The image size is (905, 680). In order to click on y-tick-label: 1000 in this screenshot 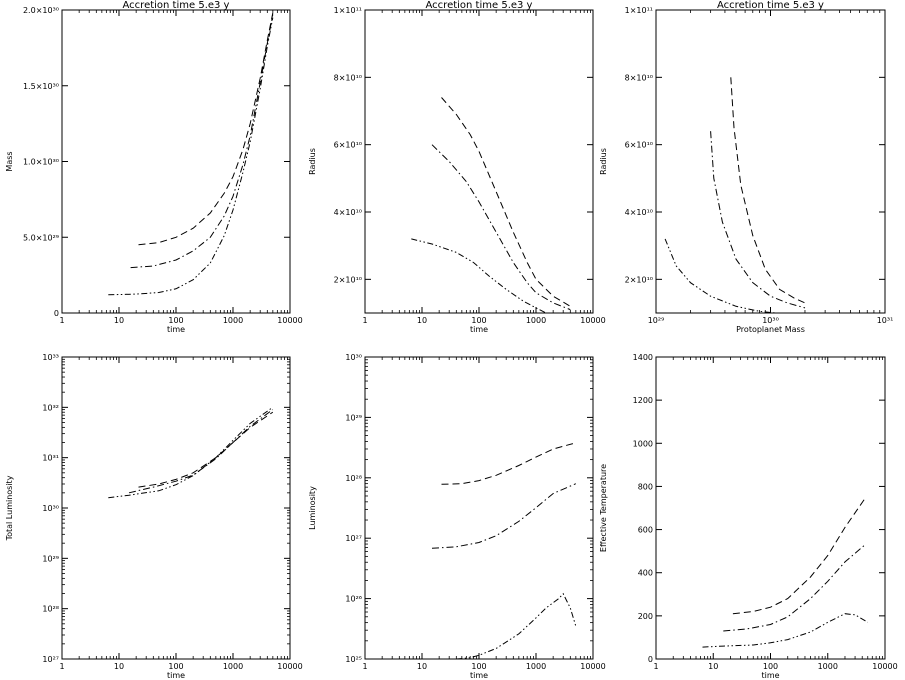, I will do `click(643, 443)`.